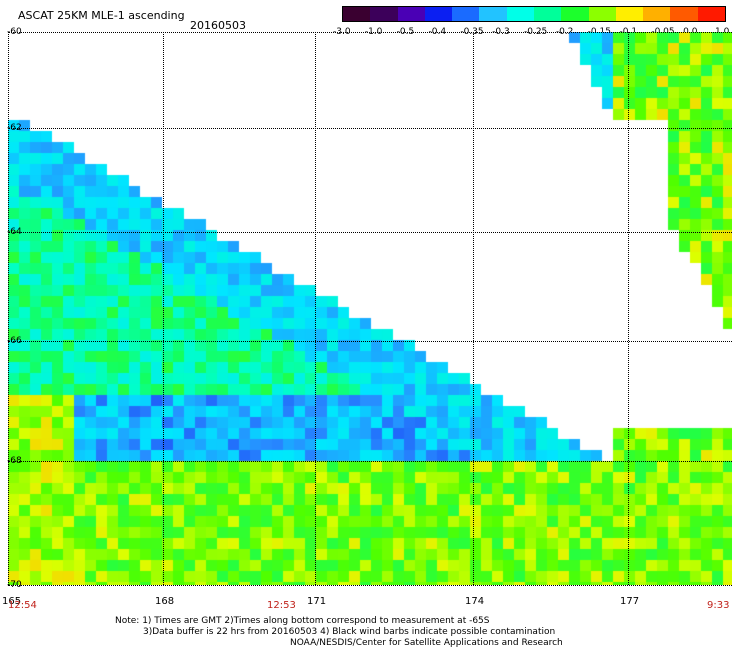  I want to click on map-bottom-border, so click(370, 585).